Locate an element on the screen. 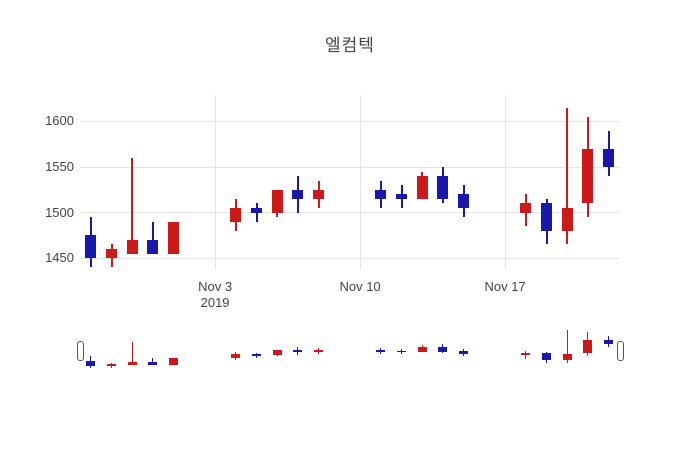 This screenshot has height=450, width=700. y-tick-label: 1600 is located at coordinates (59, 121).